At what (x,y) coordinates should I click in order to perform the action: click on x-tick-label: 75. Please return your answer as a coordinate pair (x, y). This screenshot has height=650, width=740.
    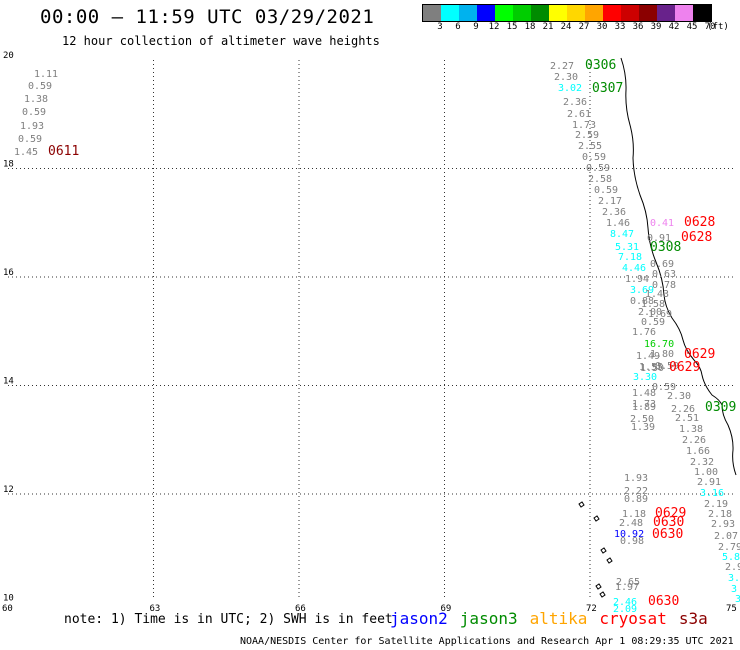
    Looking at the image, I should click on (731, 609).